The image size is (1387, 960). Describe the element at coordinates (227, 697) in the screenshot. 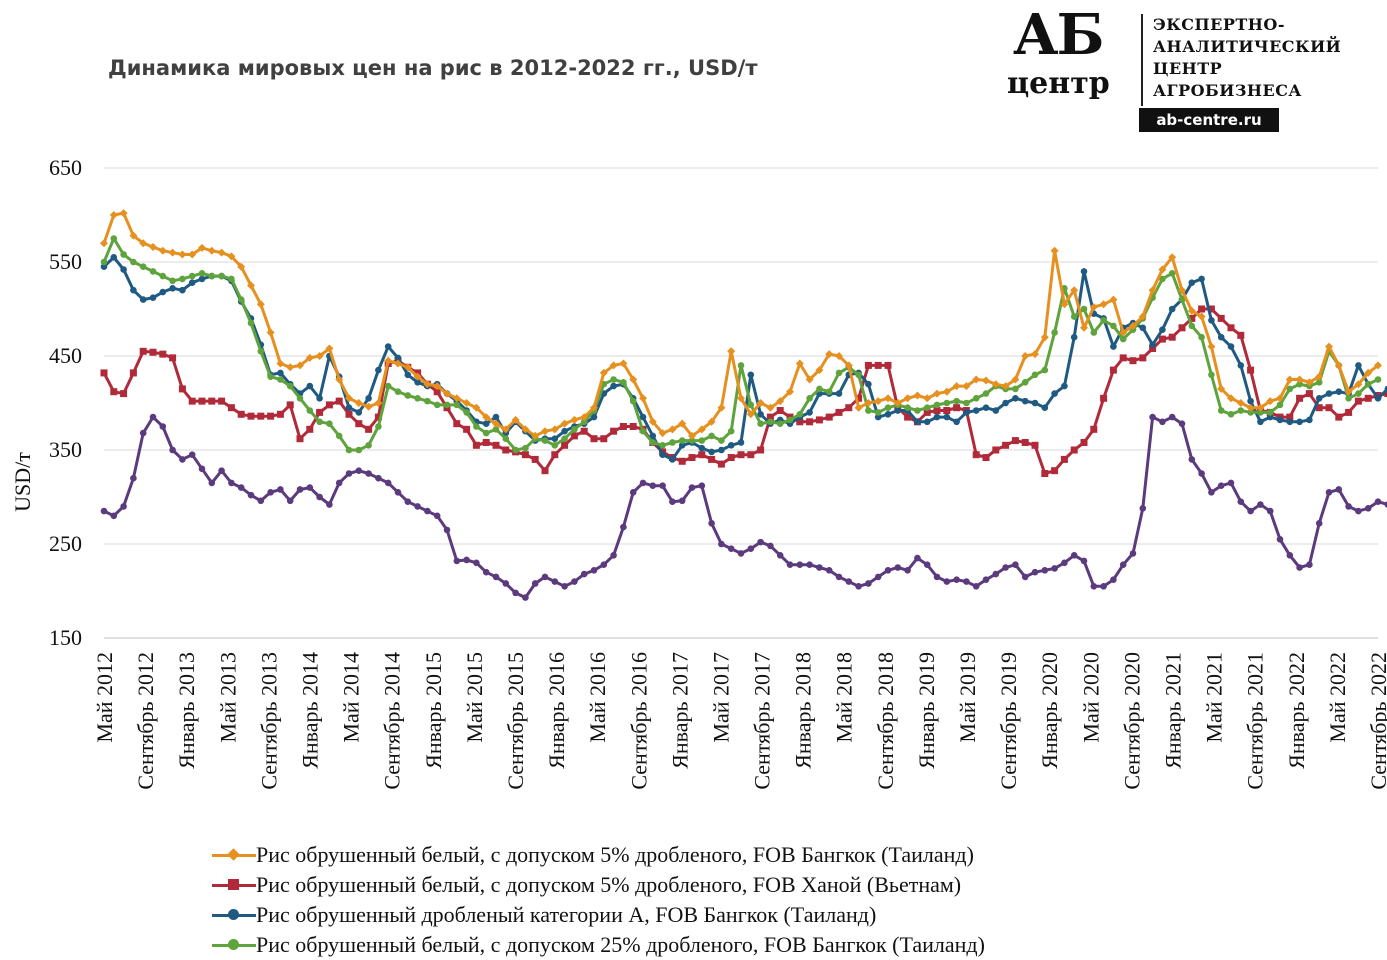

I see `x-tick-label: Май 2013` at that location.